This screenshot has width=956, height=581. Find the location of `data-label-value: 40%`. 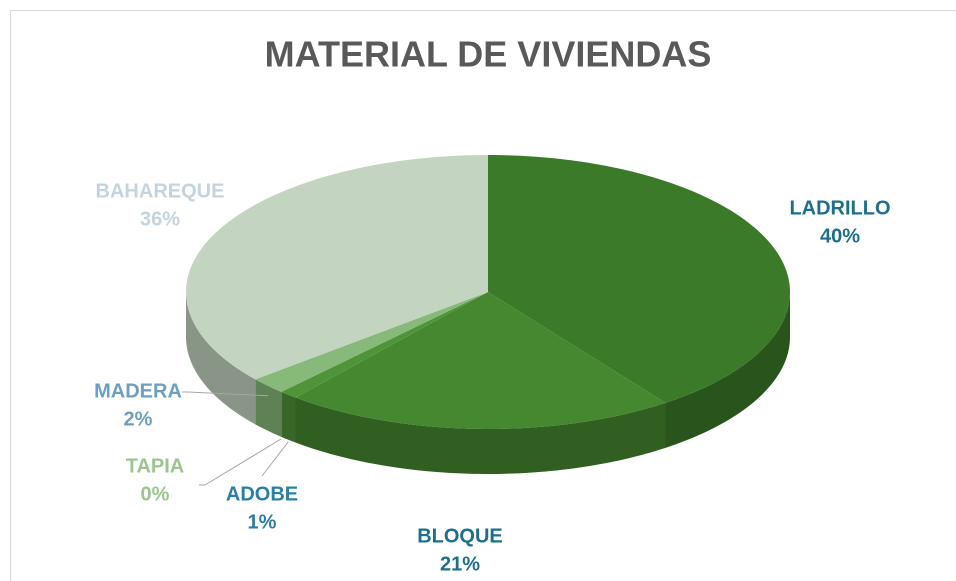

data-label-value: 40% is located at coordinates (840, 236).